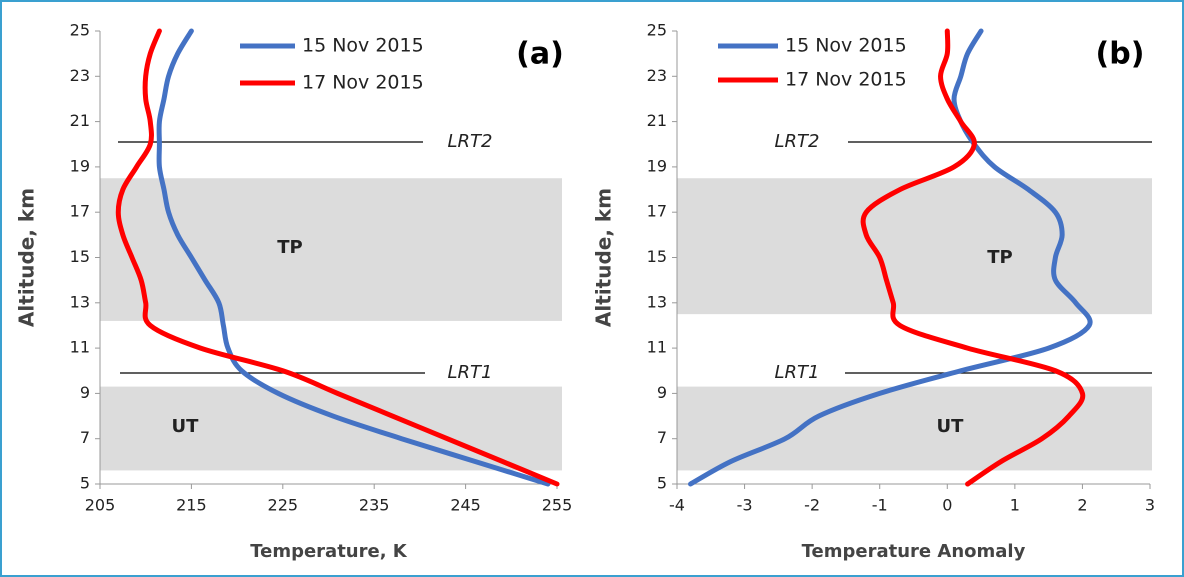 The width and height of the screenshot is (1184, 577). What do you see at coordinates (1150, 505) in the screenshot?
I see `x-tick-label: 3` at bounding box center [1150, 505].